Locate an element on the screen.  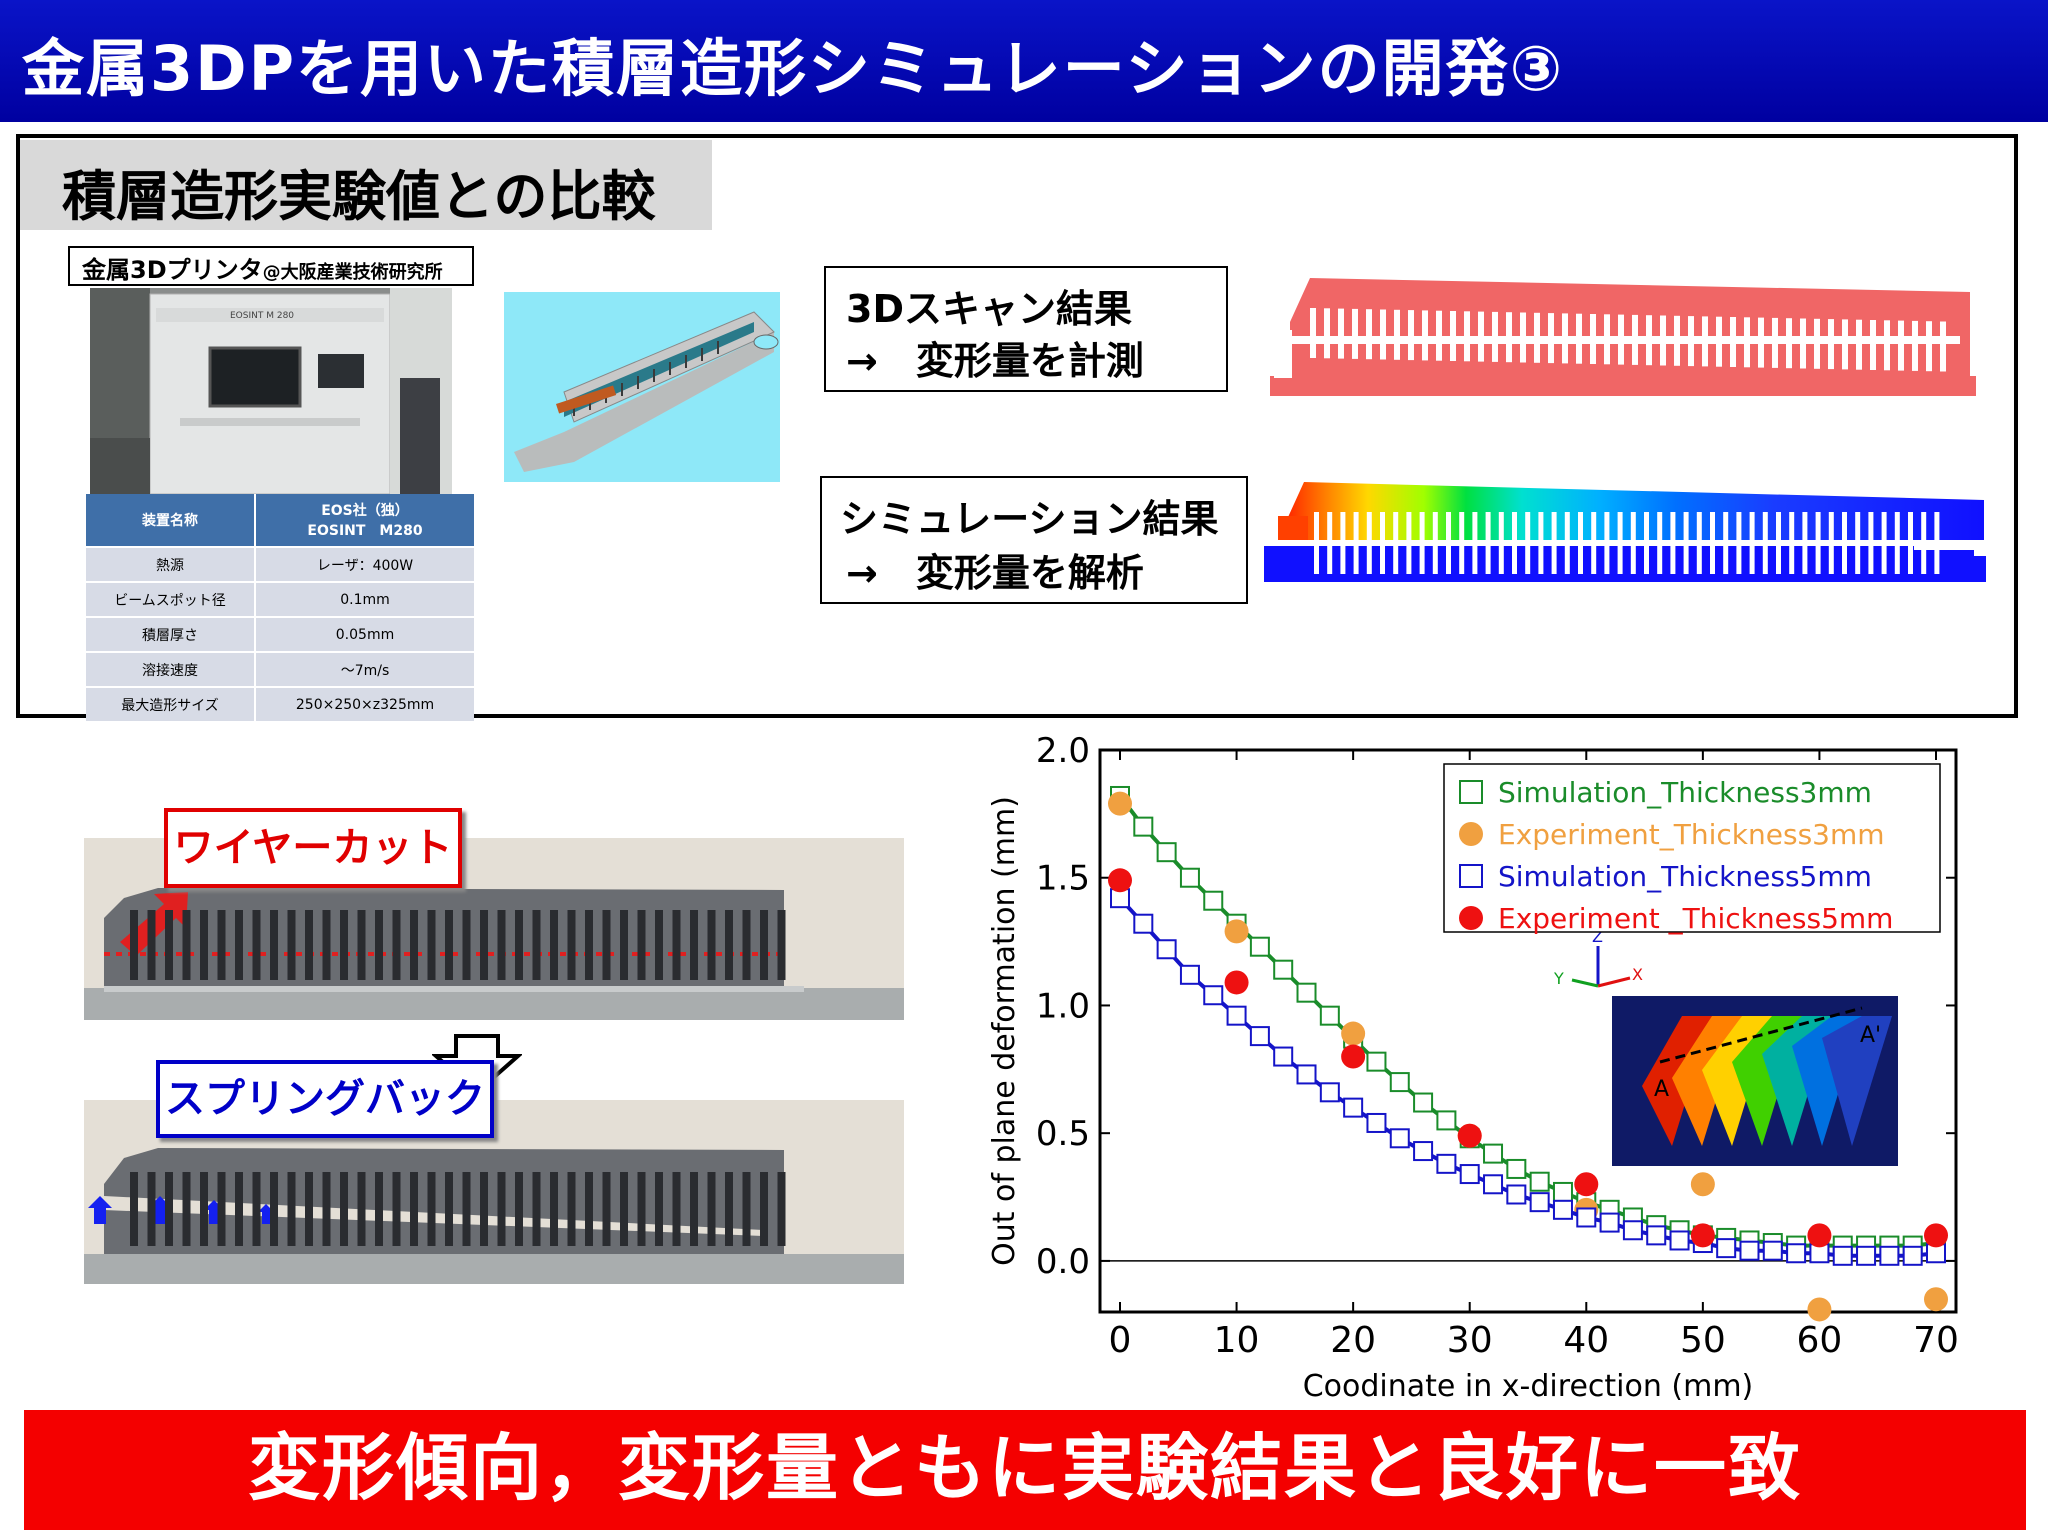
springback-photo is located at coordinates (494, 1192).